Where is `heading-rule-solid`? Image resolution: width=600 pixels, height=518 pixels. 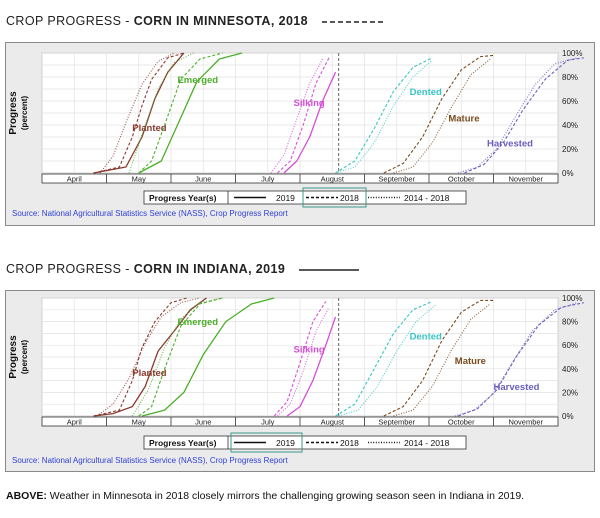 heading-rule-solid is located at coordinates (329, 269).